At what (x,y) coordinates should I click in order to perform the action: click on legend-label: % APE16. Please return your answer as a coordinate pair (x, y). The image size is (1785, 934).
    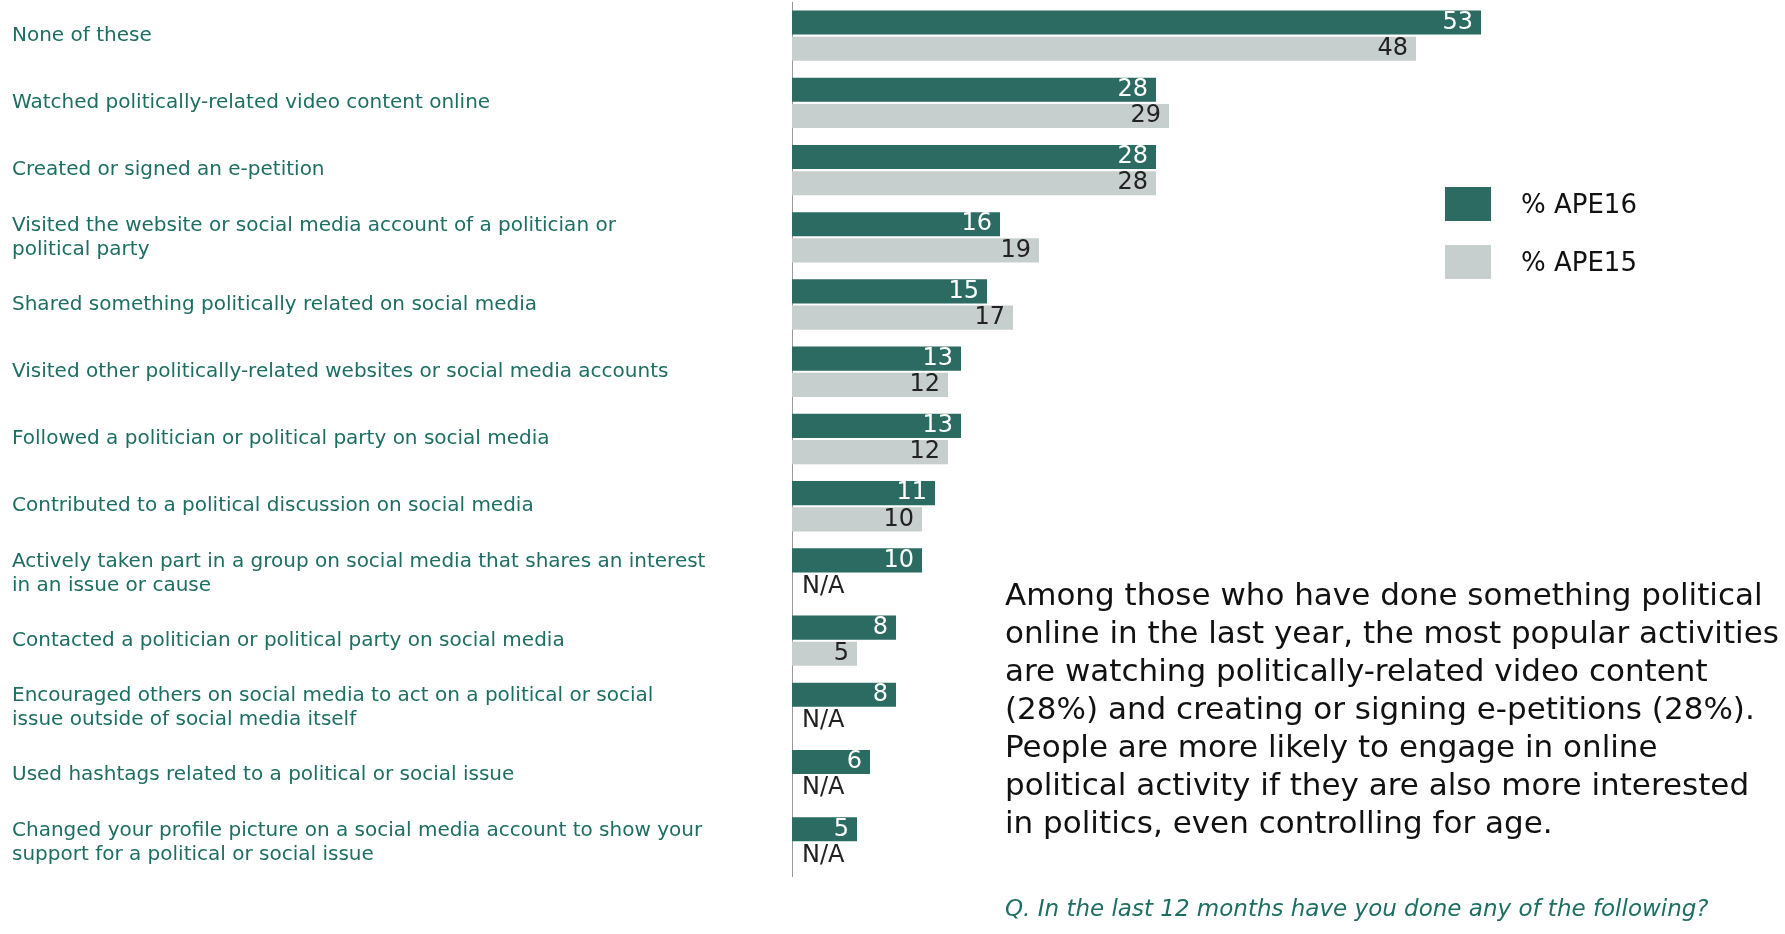
    Looking at the image, I should click on (1579, 204).